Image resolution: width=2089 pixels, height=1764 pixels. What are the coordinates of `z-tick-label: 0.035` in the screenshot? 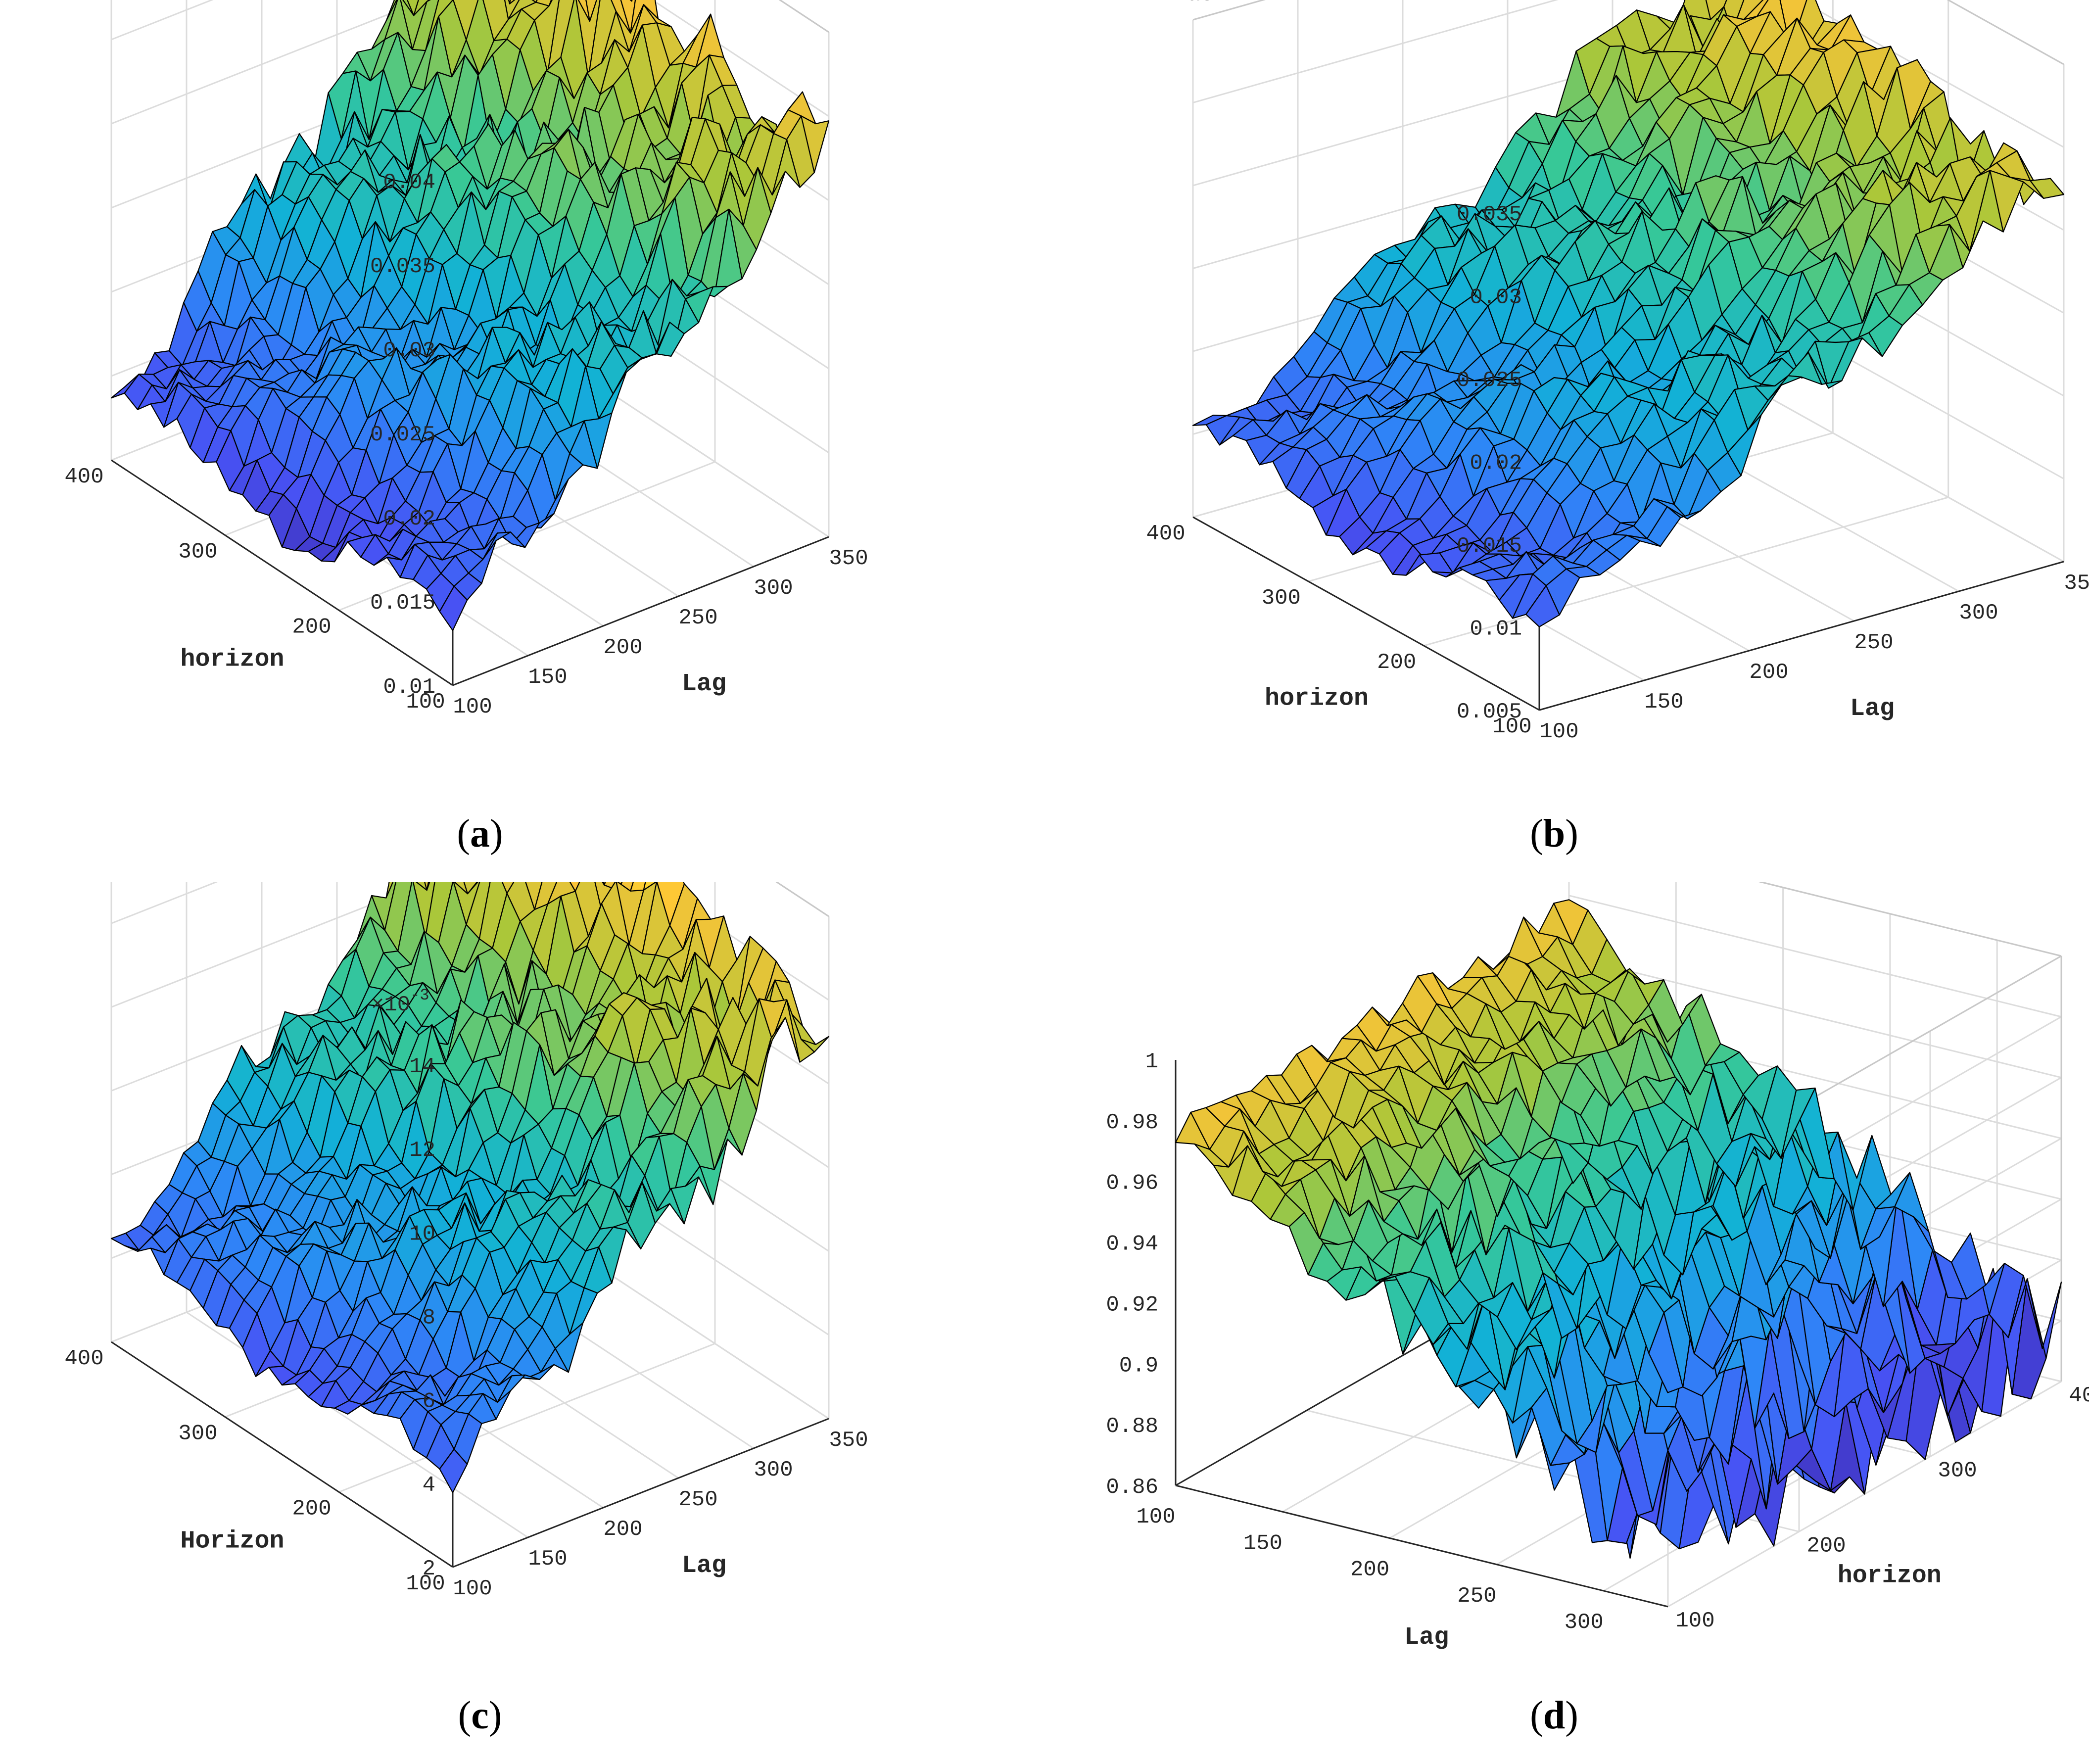 It's located at (1489, 215).